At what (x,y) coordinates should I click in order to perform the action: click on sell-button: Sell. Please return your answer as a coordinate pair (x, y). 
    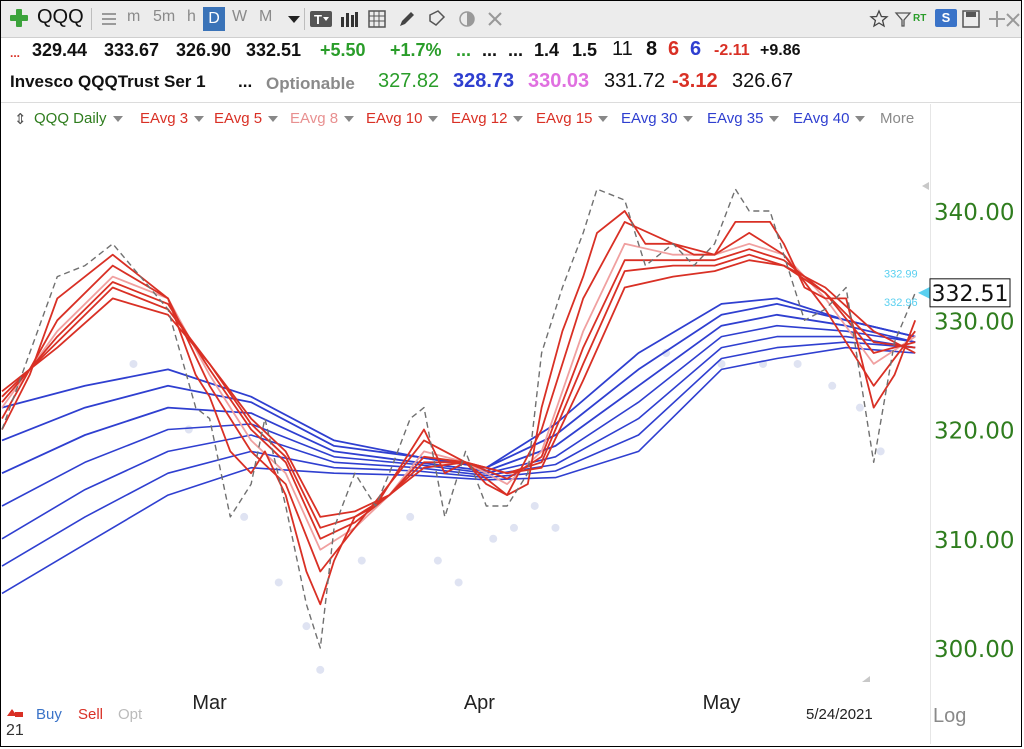
    Looking at the image, I should click on (91, 714).